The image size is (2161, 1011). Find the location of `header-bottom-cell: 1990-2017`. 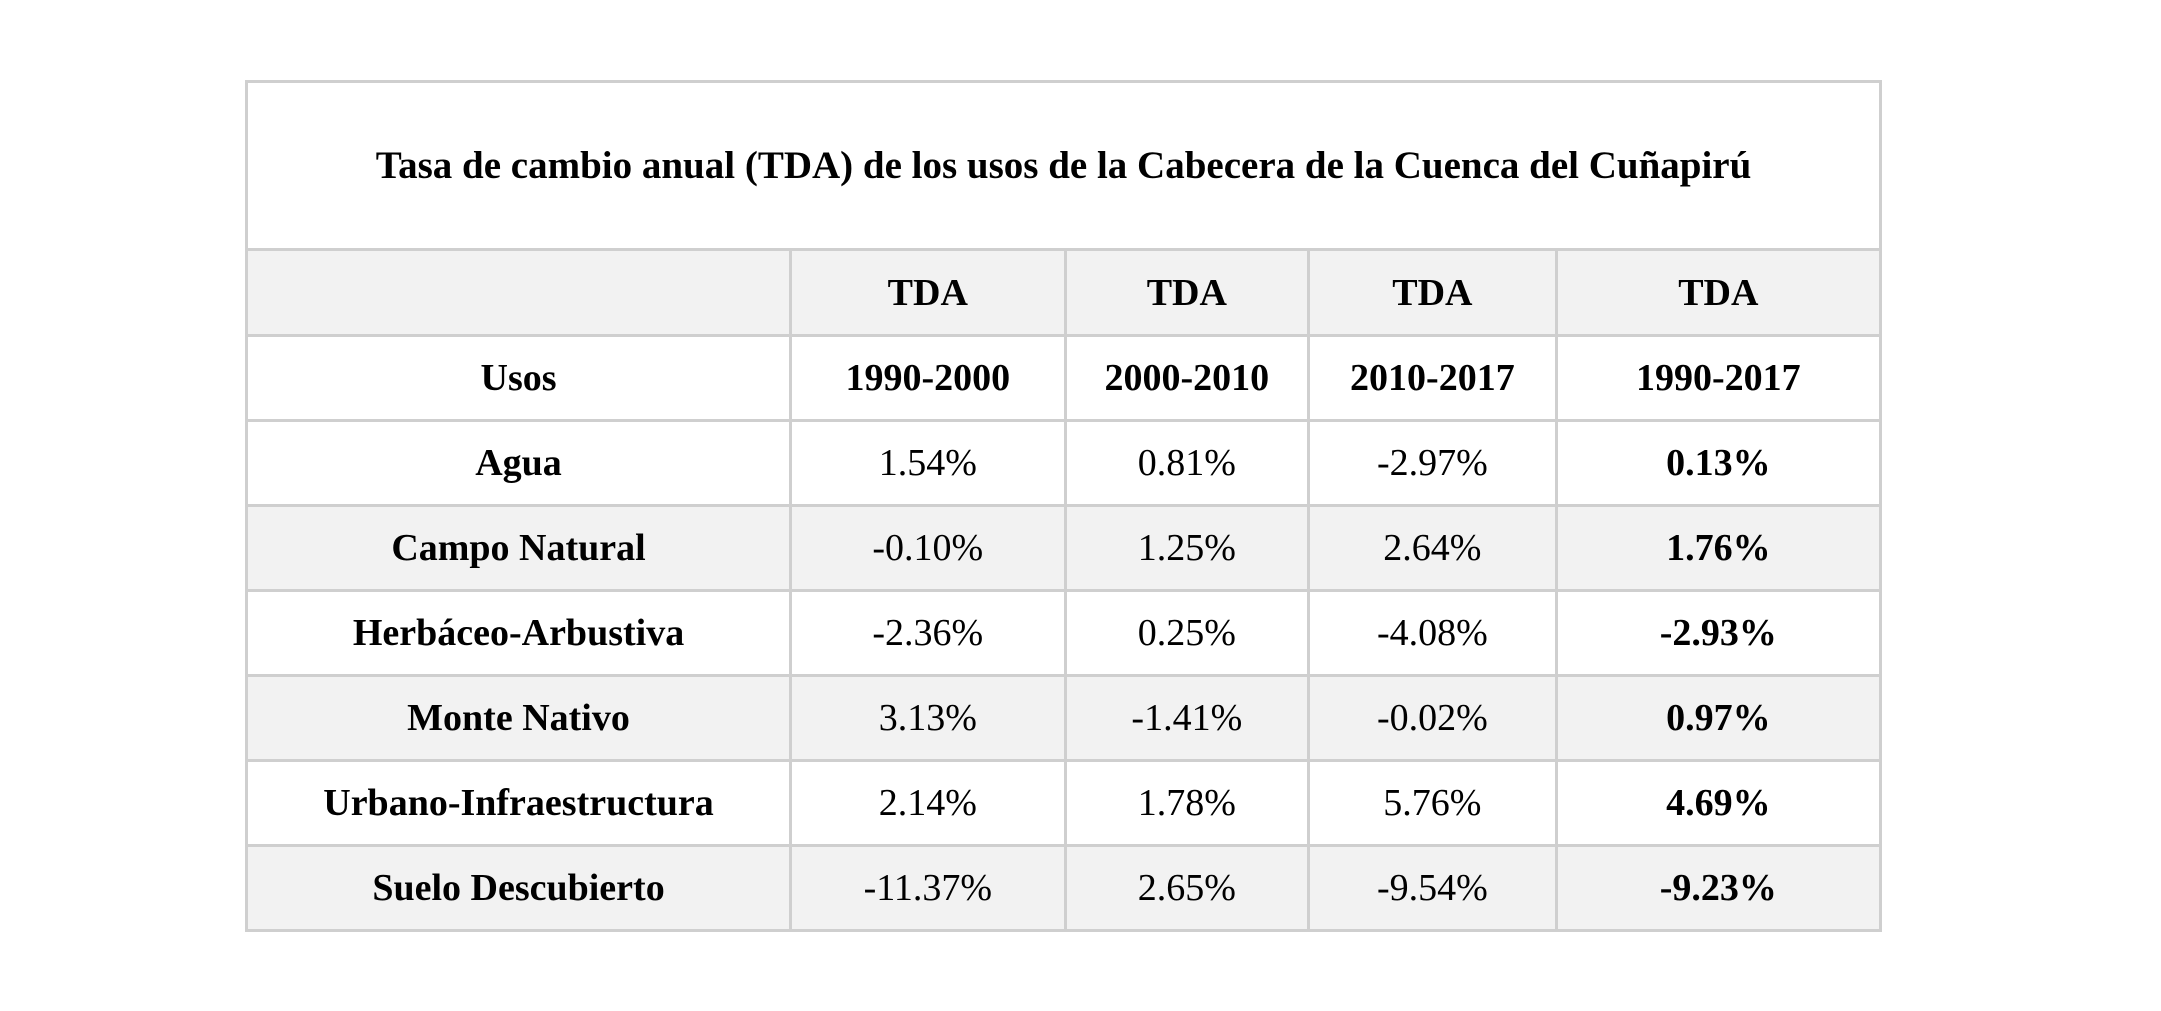

header-bottom-cell: 1990-2017 is located at coordinates (1718, 378).